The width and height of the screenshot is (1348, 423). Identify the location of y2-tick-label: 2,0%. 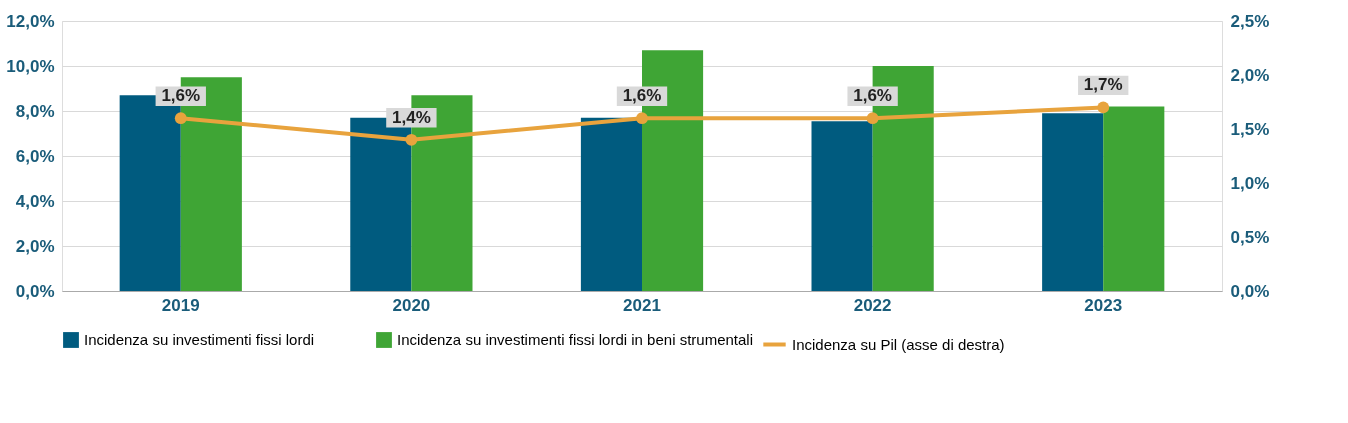
(1250, 75).